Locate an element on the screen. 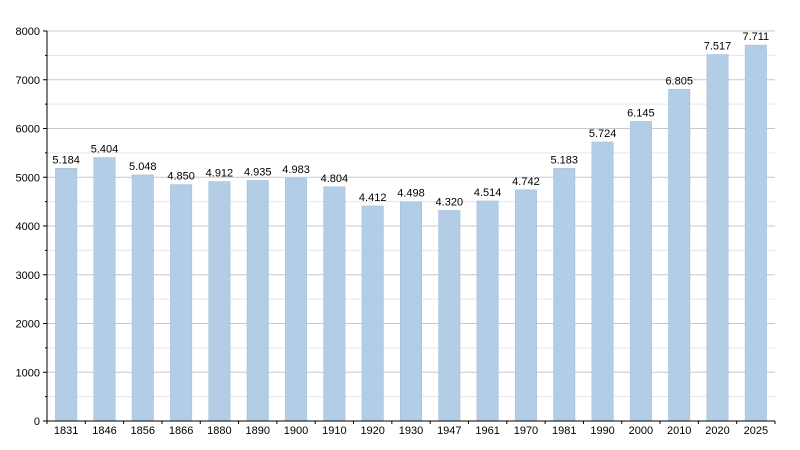  data-label-2025: 7.711 is located at coordinates (755, 37).